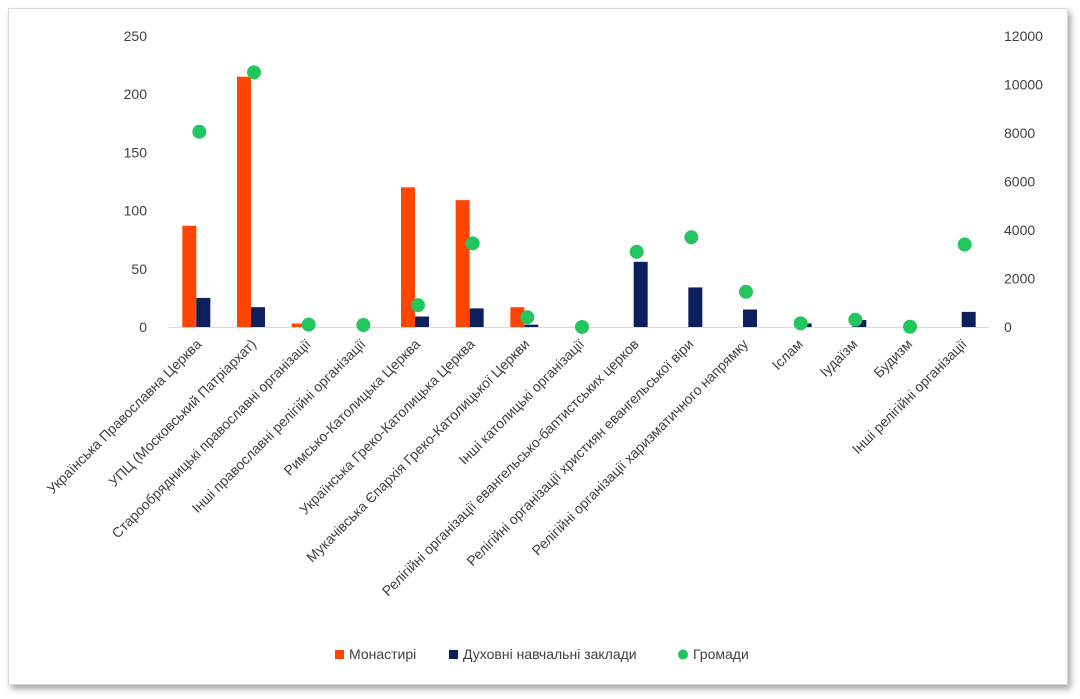 The width and height of the screenshot is (1080, 699). I want to click on right-axis-tick-3: 6000, so click(1019, 182).